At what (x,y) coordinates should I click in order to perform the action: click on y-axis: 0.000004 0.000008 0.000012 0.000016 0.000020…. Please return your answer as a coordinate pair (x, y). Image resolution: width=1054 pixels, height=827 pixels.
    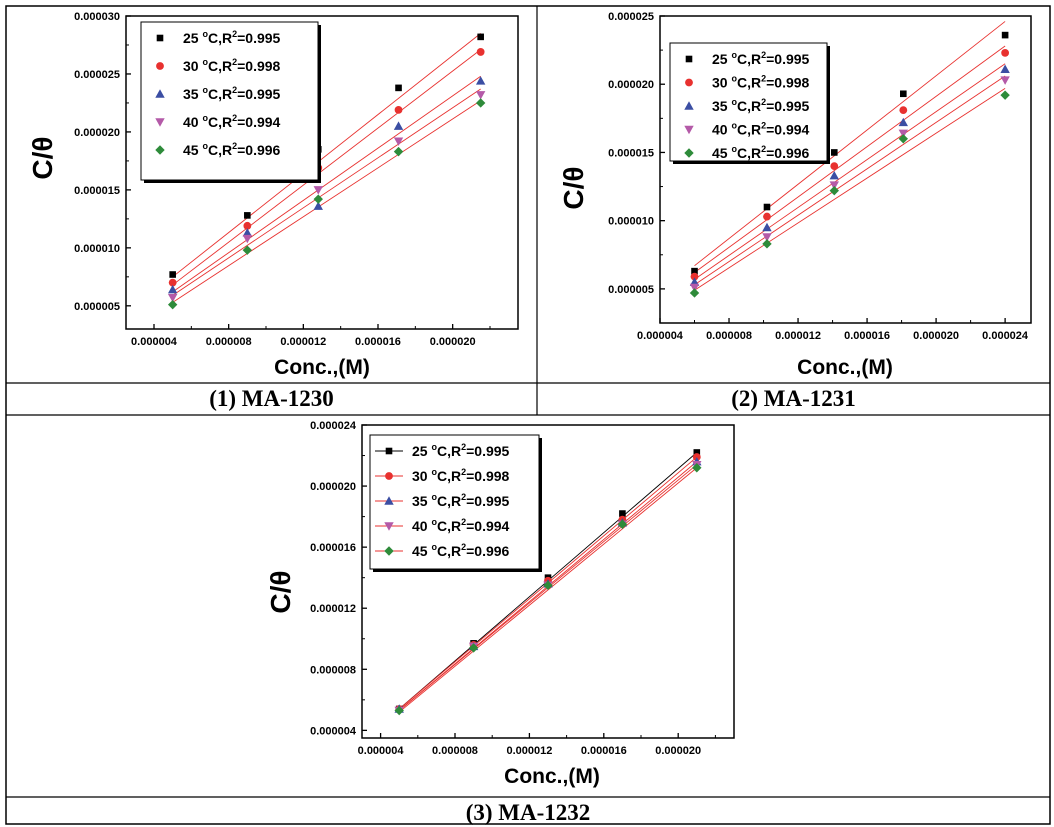
    Looking at the image, I should click on (338, 578).